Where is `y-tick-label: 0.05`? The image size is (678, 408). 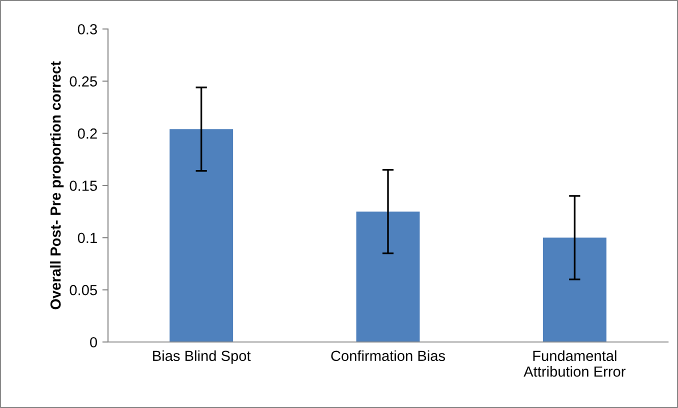
y-tick-label: 0.05 is located at coordinates (83, 290).